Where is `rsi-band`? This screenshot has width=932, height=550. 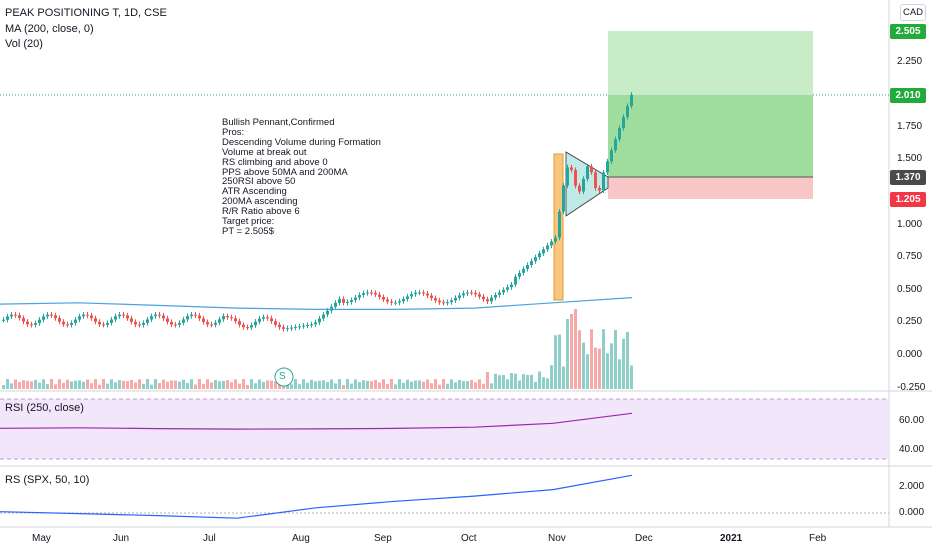 rsi-band is located at coordinates (444, 429).